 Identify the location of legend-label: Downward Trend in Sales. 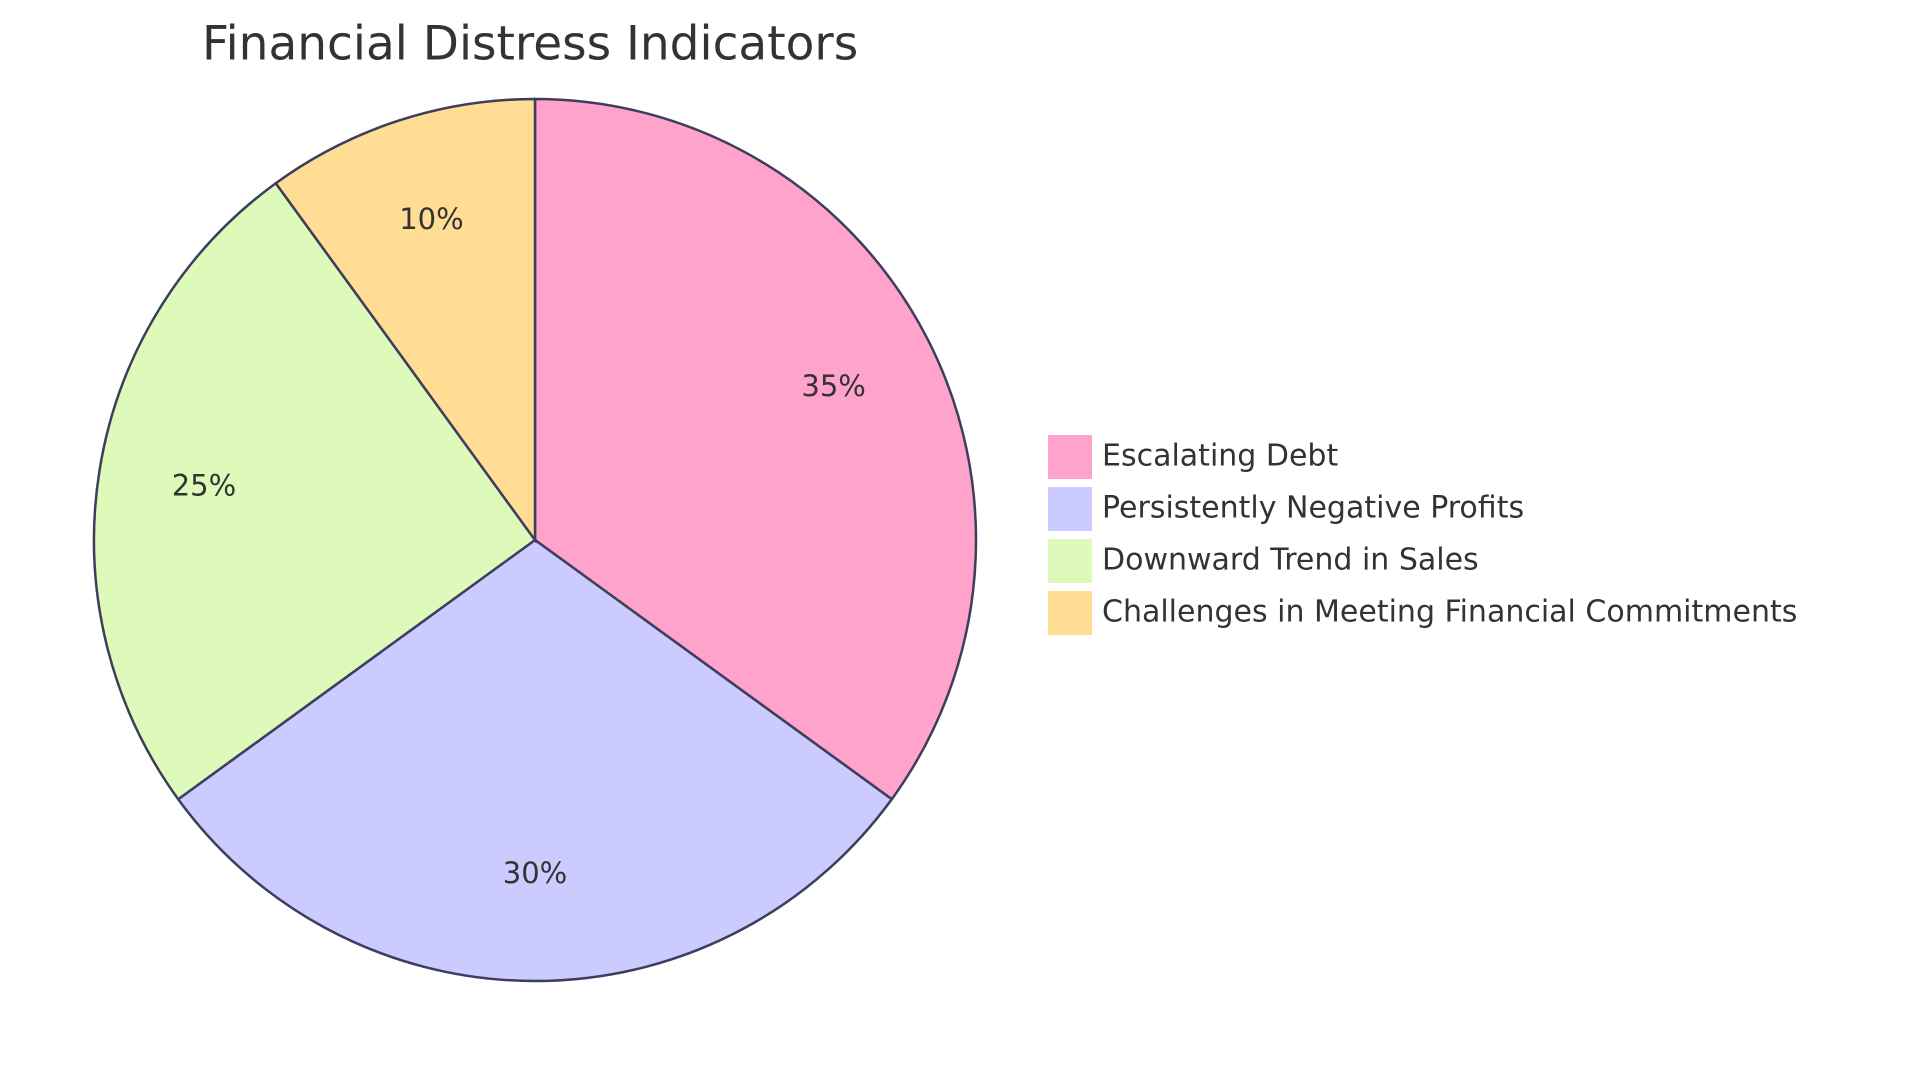
(1290, 560).